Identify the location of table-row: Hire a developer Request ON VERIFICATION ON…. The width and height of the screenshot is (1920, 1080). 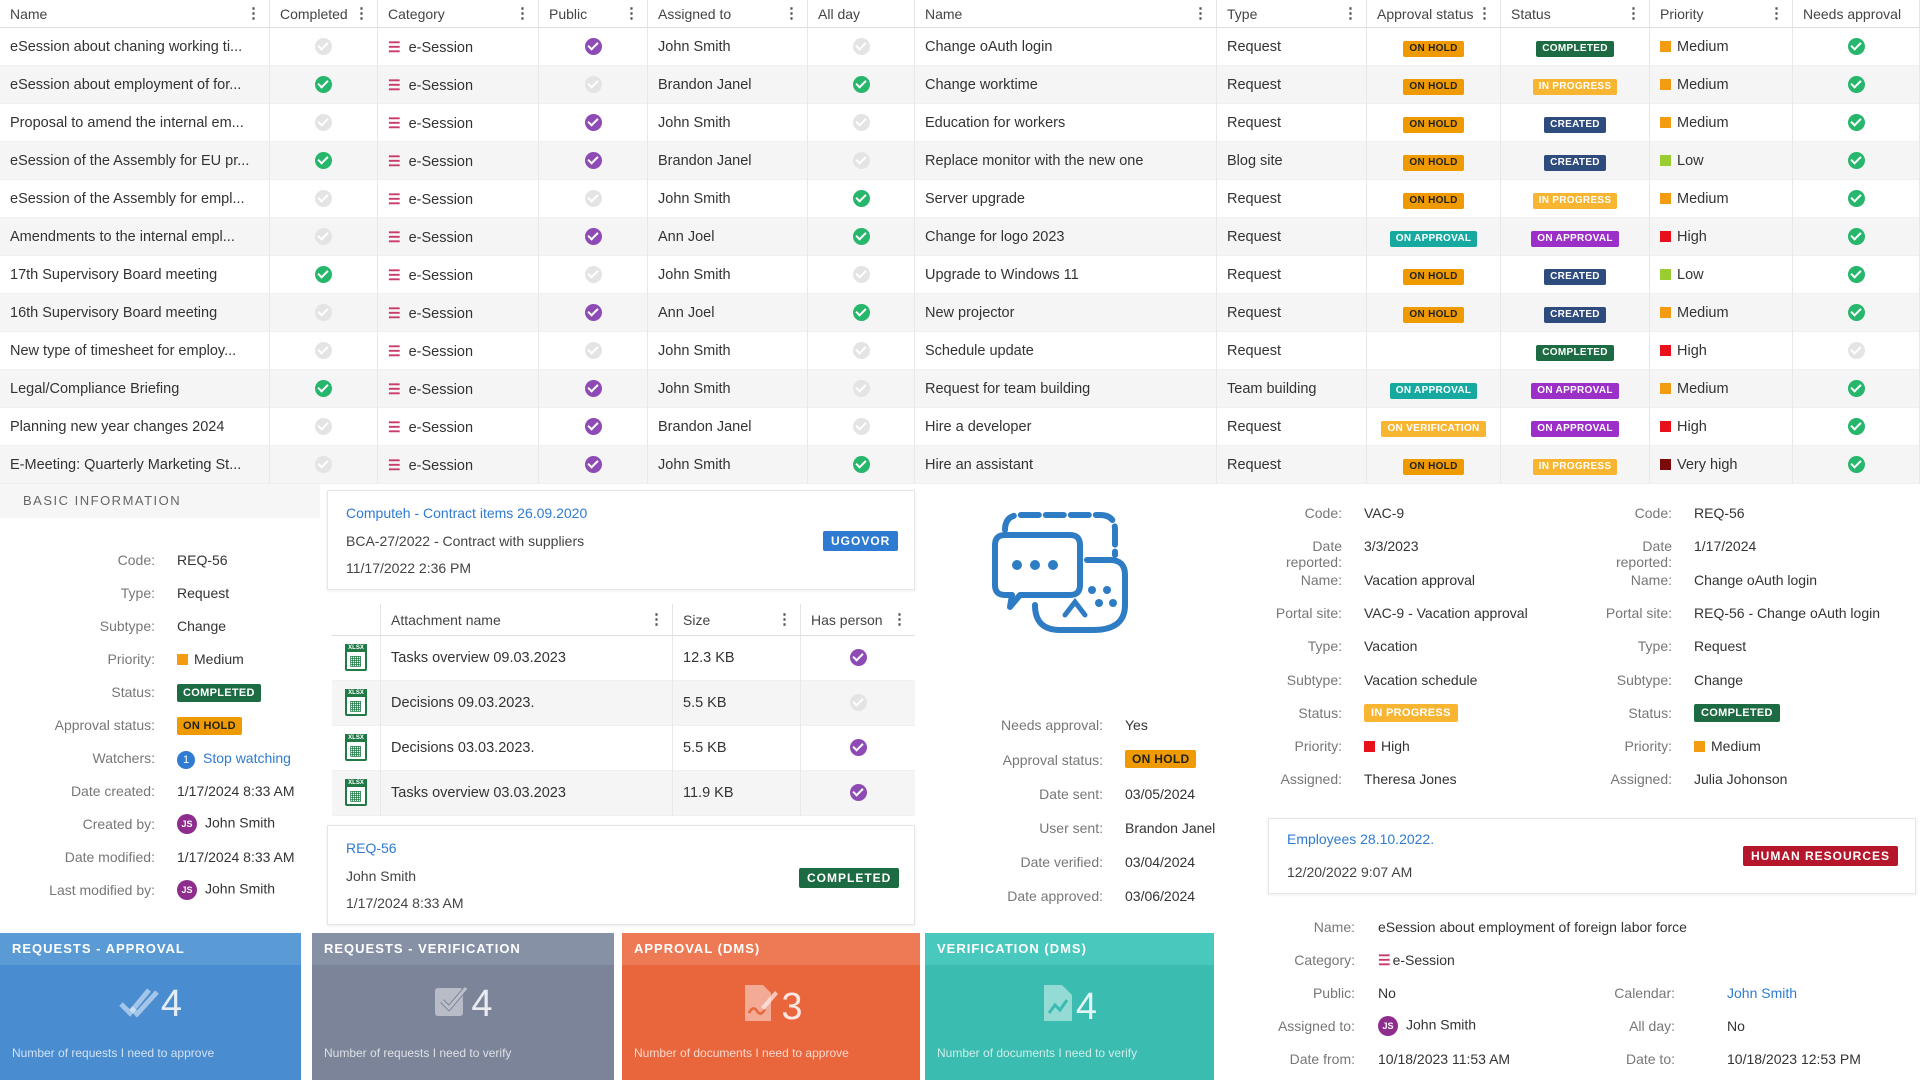
(1417, 426).